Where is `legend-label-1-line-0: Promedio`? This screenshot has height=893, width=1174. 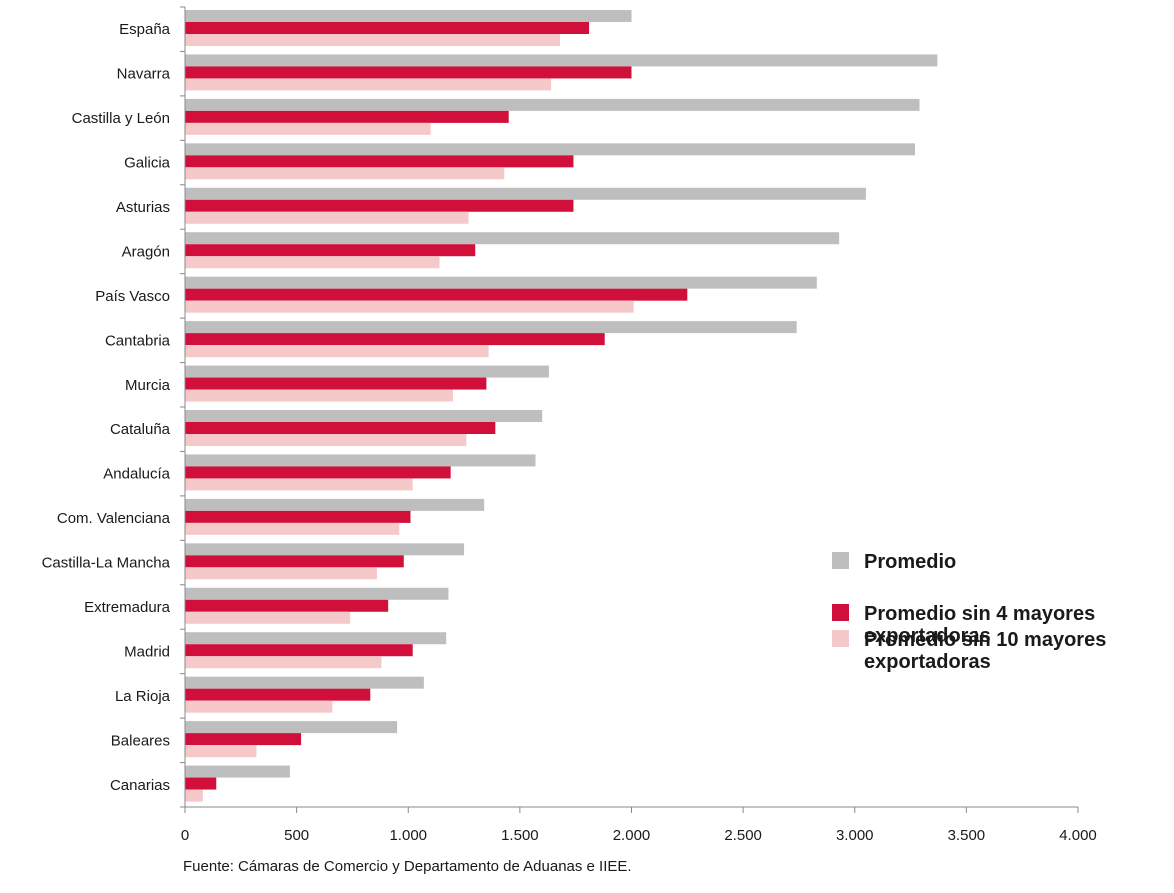
legend-label-1-line-0: Promedio is located at coordinates (910, 562).